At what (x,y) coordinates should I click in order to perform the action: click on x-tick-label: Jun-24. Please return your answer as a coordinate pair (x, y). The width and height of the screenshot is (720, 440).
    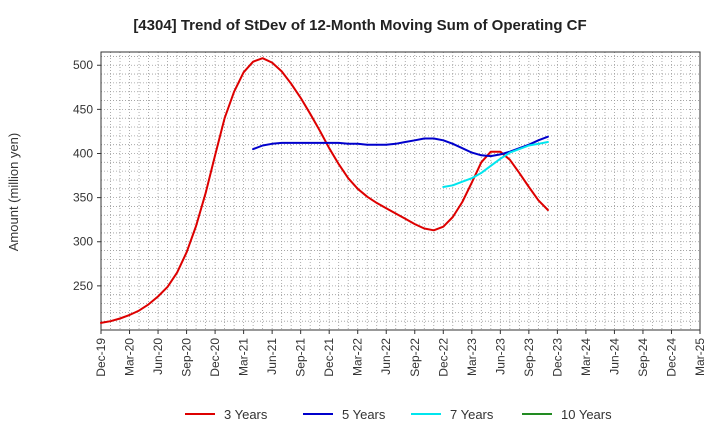
    Looking at the image, I should click on (614, 356).